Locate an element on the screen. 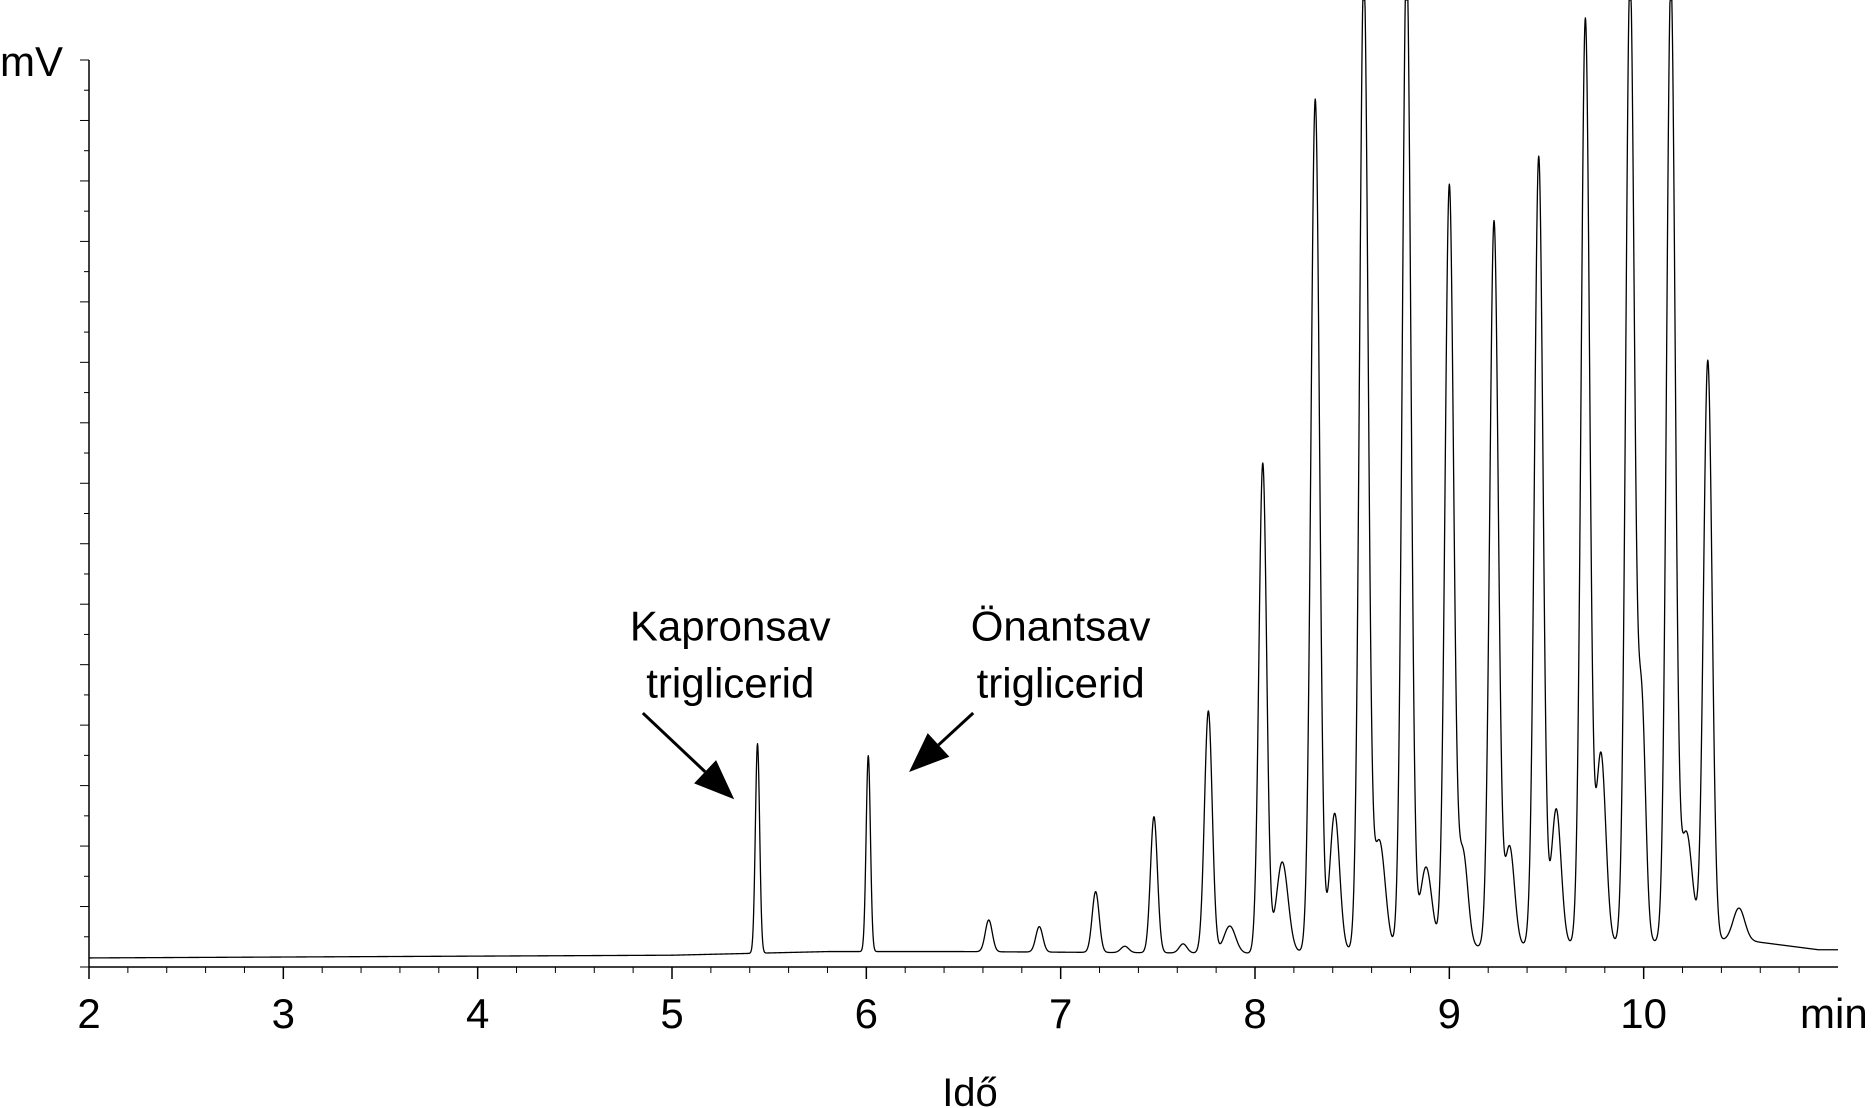 Image resolution: width=1873 pixels, height=1108 pixels. x-axis-title: Idő is located at coordinates (970, 1089).